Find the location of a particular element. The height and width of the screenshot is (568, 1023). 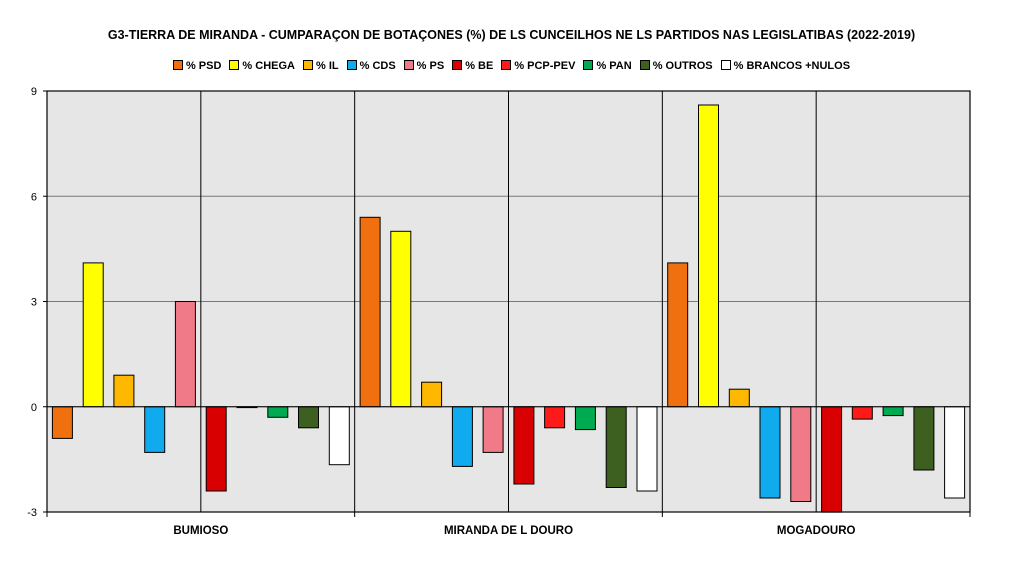

bar-outros-bumioso is located at coordinates (308, 417).